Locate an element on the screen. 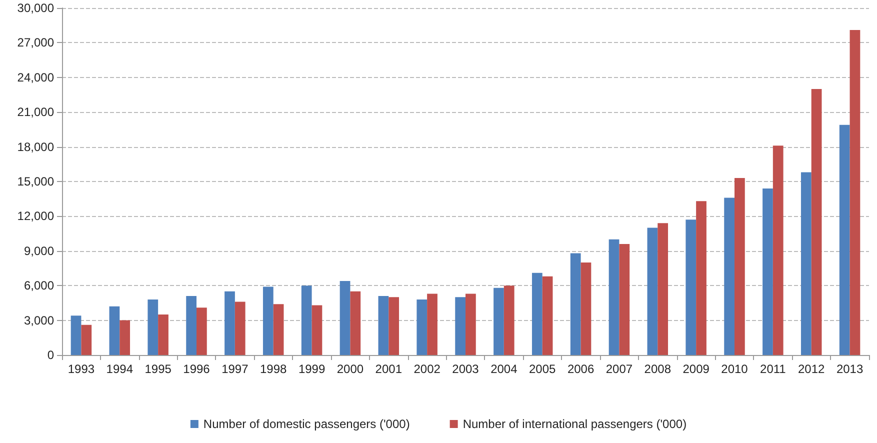 This screenshot has height=443, width=877. y-tick-label: 30,000 is located at coordinates (35, 8).